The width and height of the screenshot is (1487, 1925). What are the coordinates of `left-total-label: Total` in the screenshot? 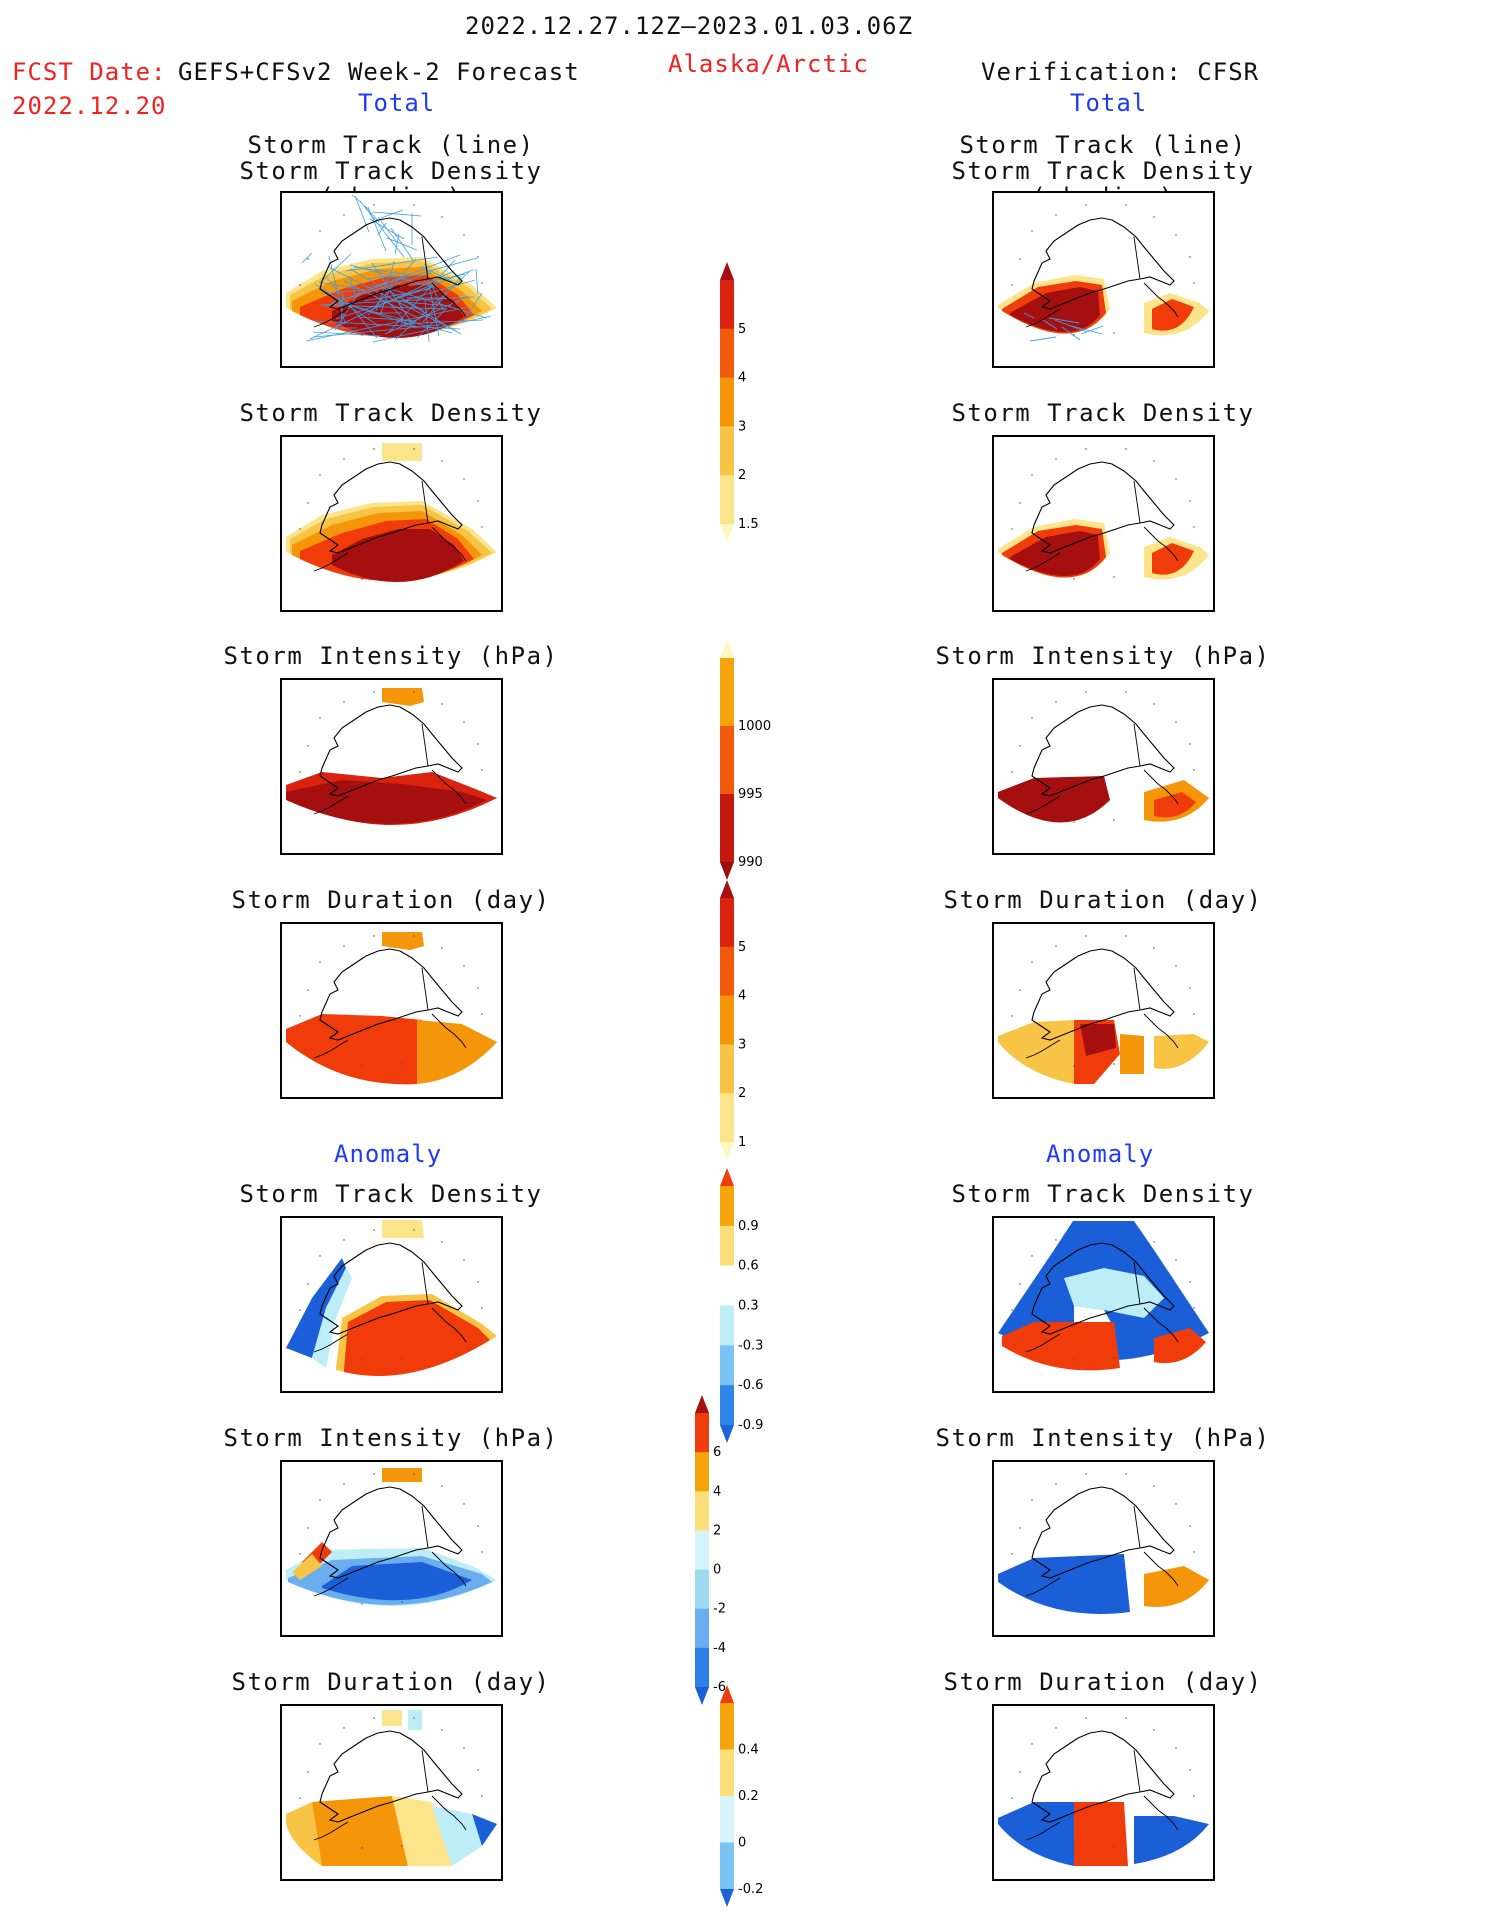 It's located at (397, 103).